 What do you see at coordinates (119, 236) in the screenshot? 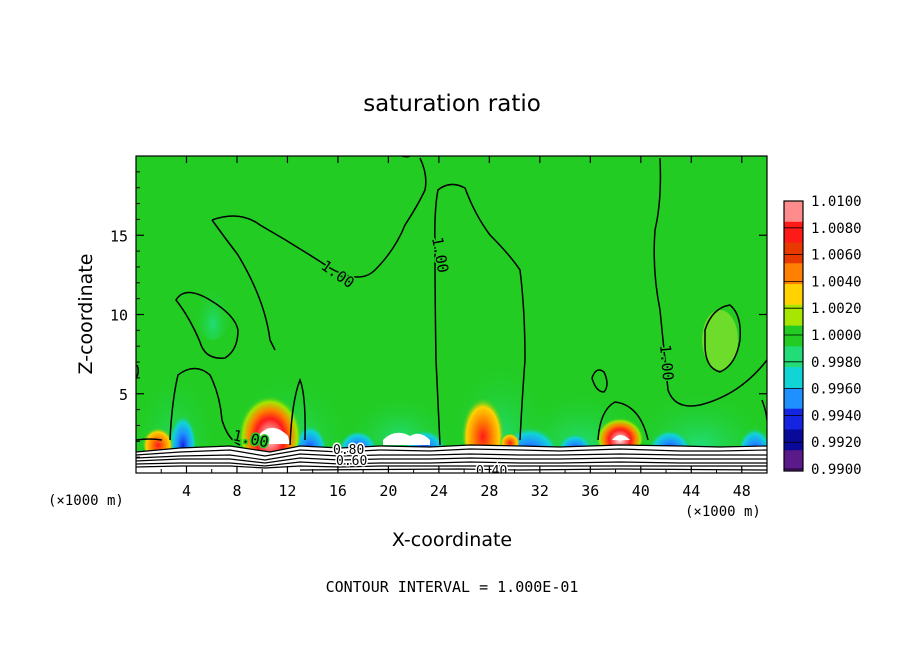
I see `y-tick-label: 15` at bounding box center [119, 236].